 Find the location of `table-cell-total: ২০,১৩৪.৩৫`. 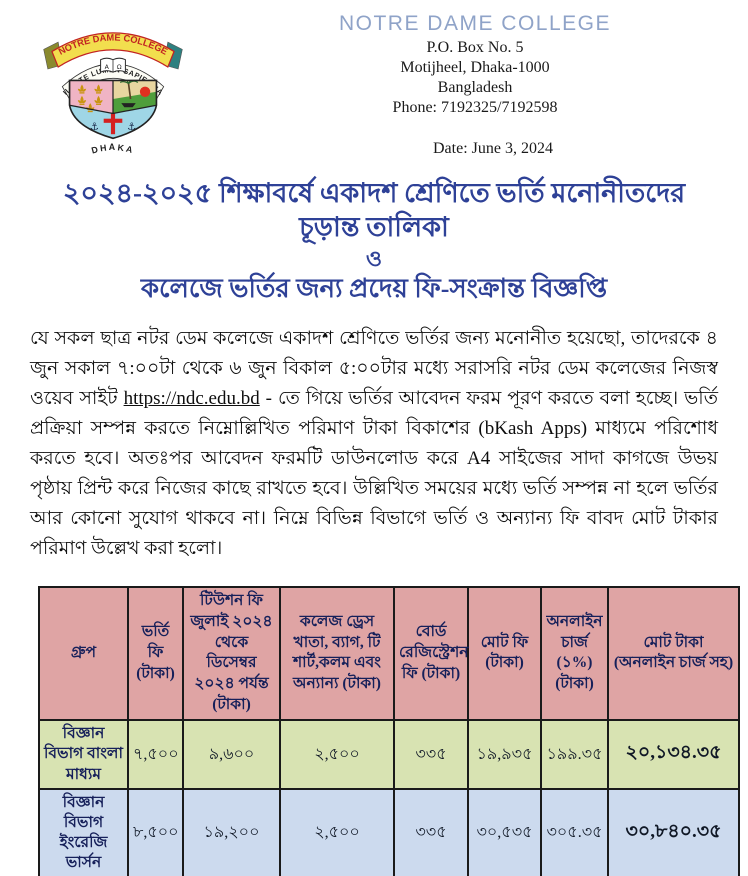

table-cell-total: ২০,১৩৪.৩৫ is located at coordinates (673, 754).